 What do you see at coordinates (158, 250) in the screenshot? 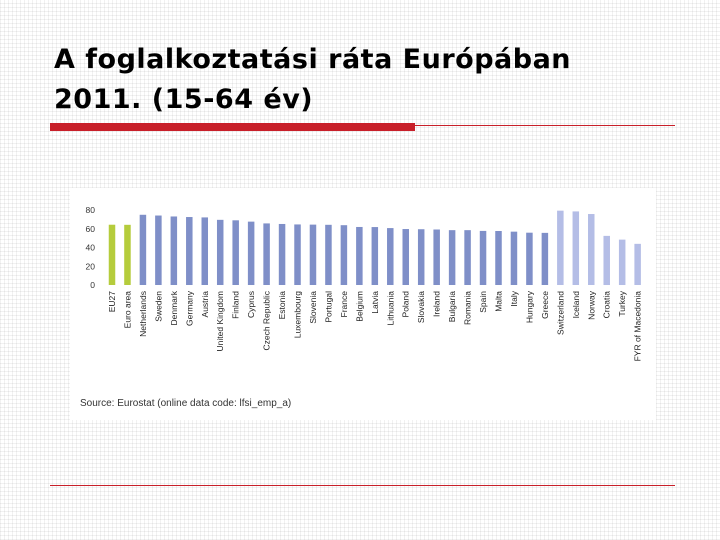
I see `bar-sweden` at bounding box center [158, 250].